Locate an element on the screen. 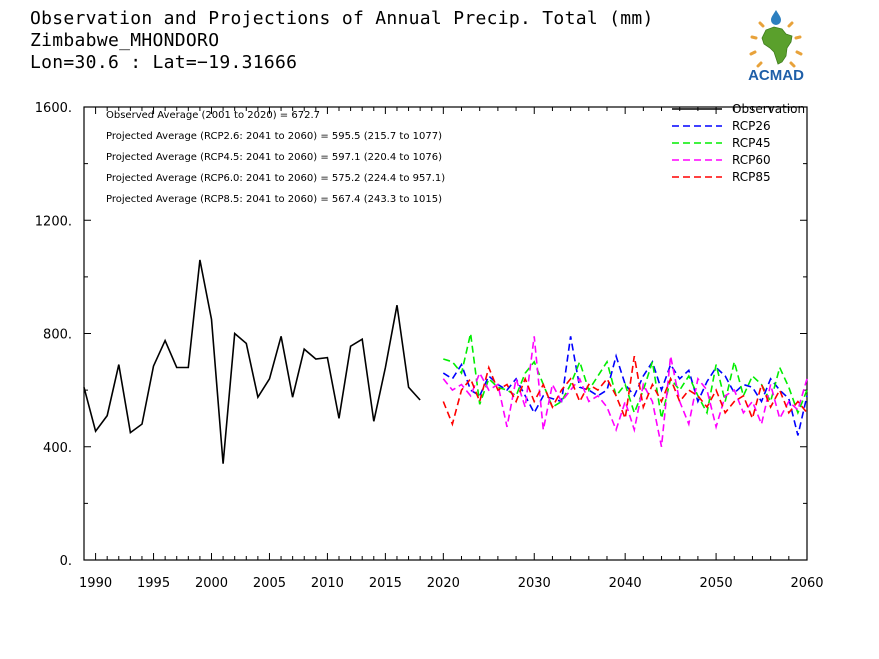 The height and width of the screenshot is (659, 879). series-line-observation is located at coordinates (252, 361).